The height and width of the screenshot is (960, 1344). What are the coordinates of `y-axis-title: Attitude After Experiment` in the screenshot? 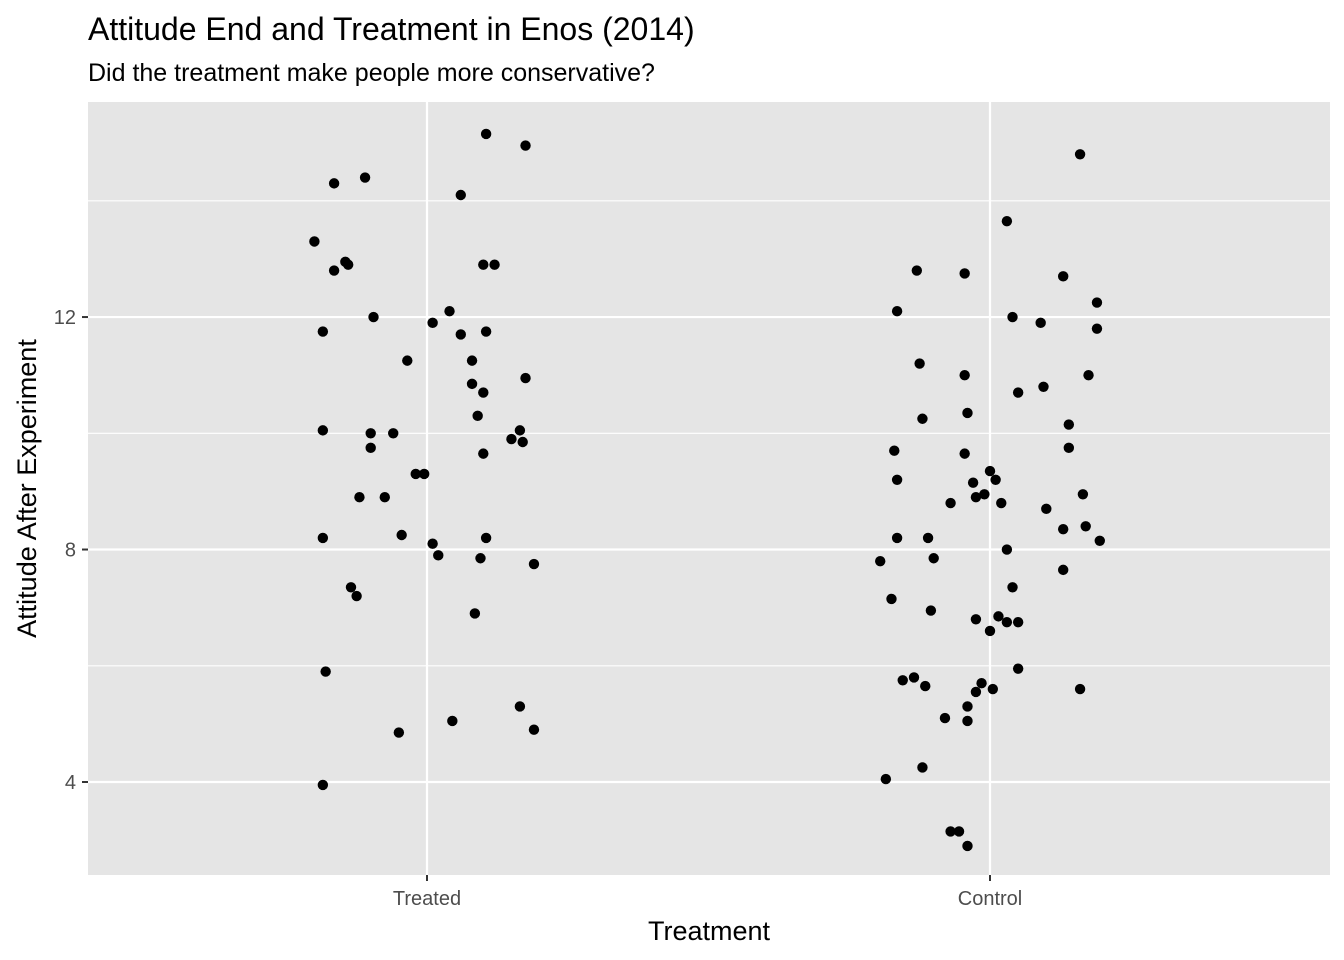 It's located at (27, 488).